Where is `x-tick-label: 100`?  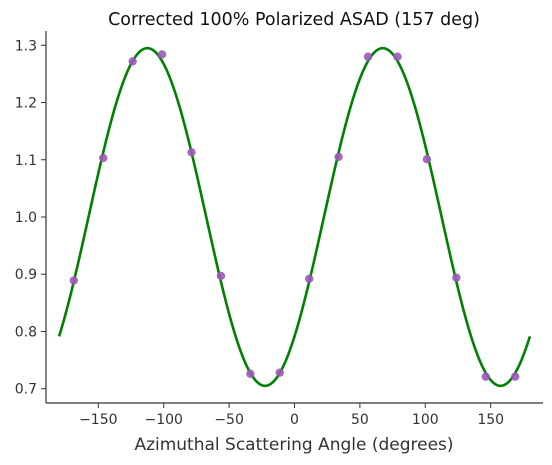 x-tick-label: 100 is located at coordinates (425, 420).